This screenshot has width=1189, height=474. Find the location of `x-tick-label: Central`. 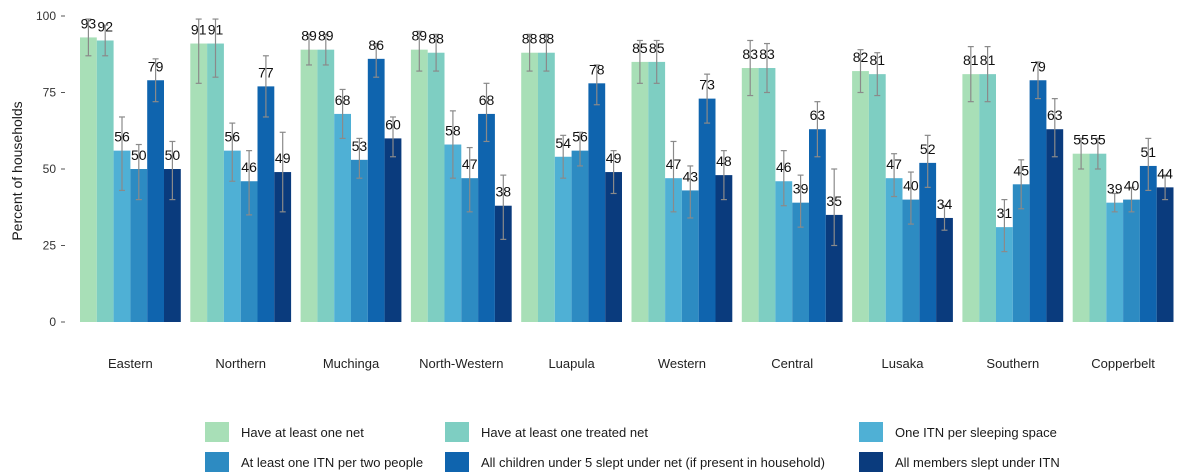

x-tick-label: Central is located at coordinates (792, 363).